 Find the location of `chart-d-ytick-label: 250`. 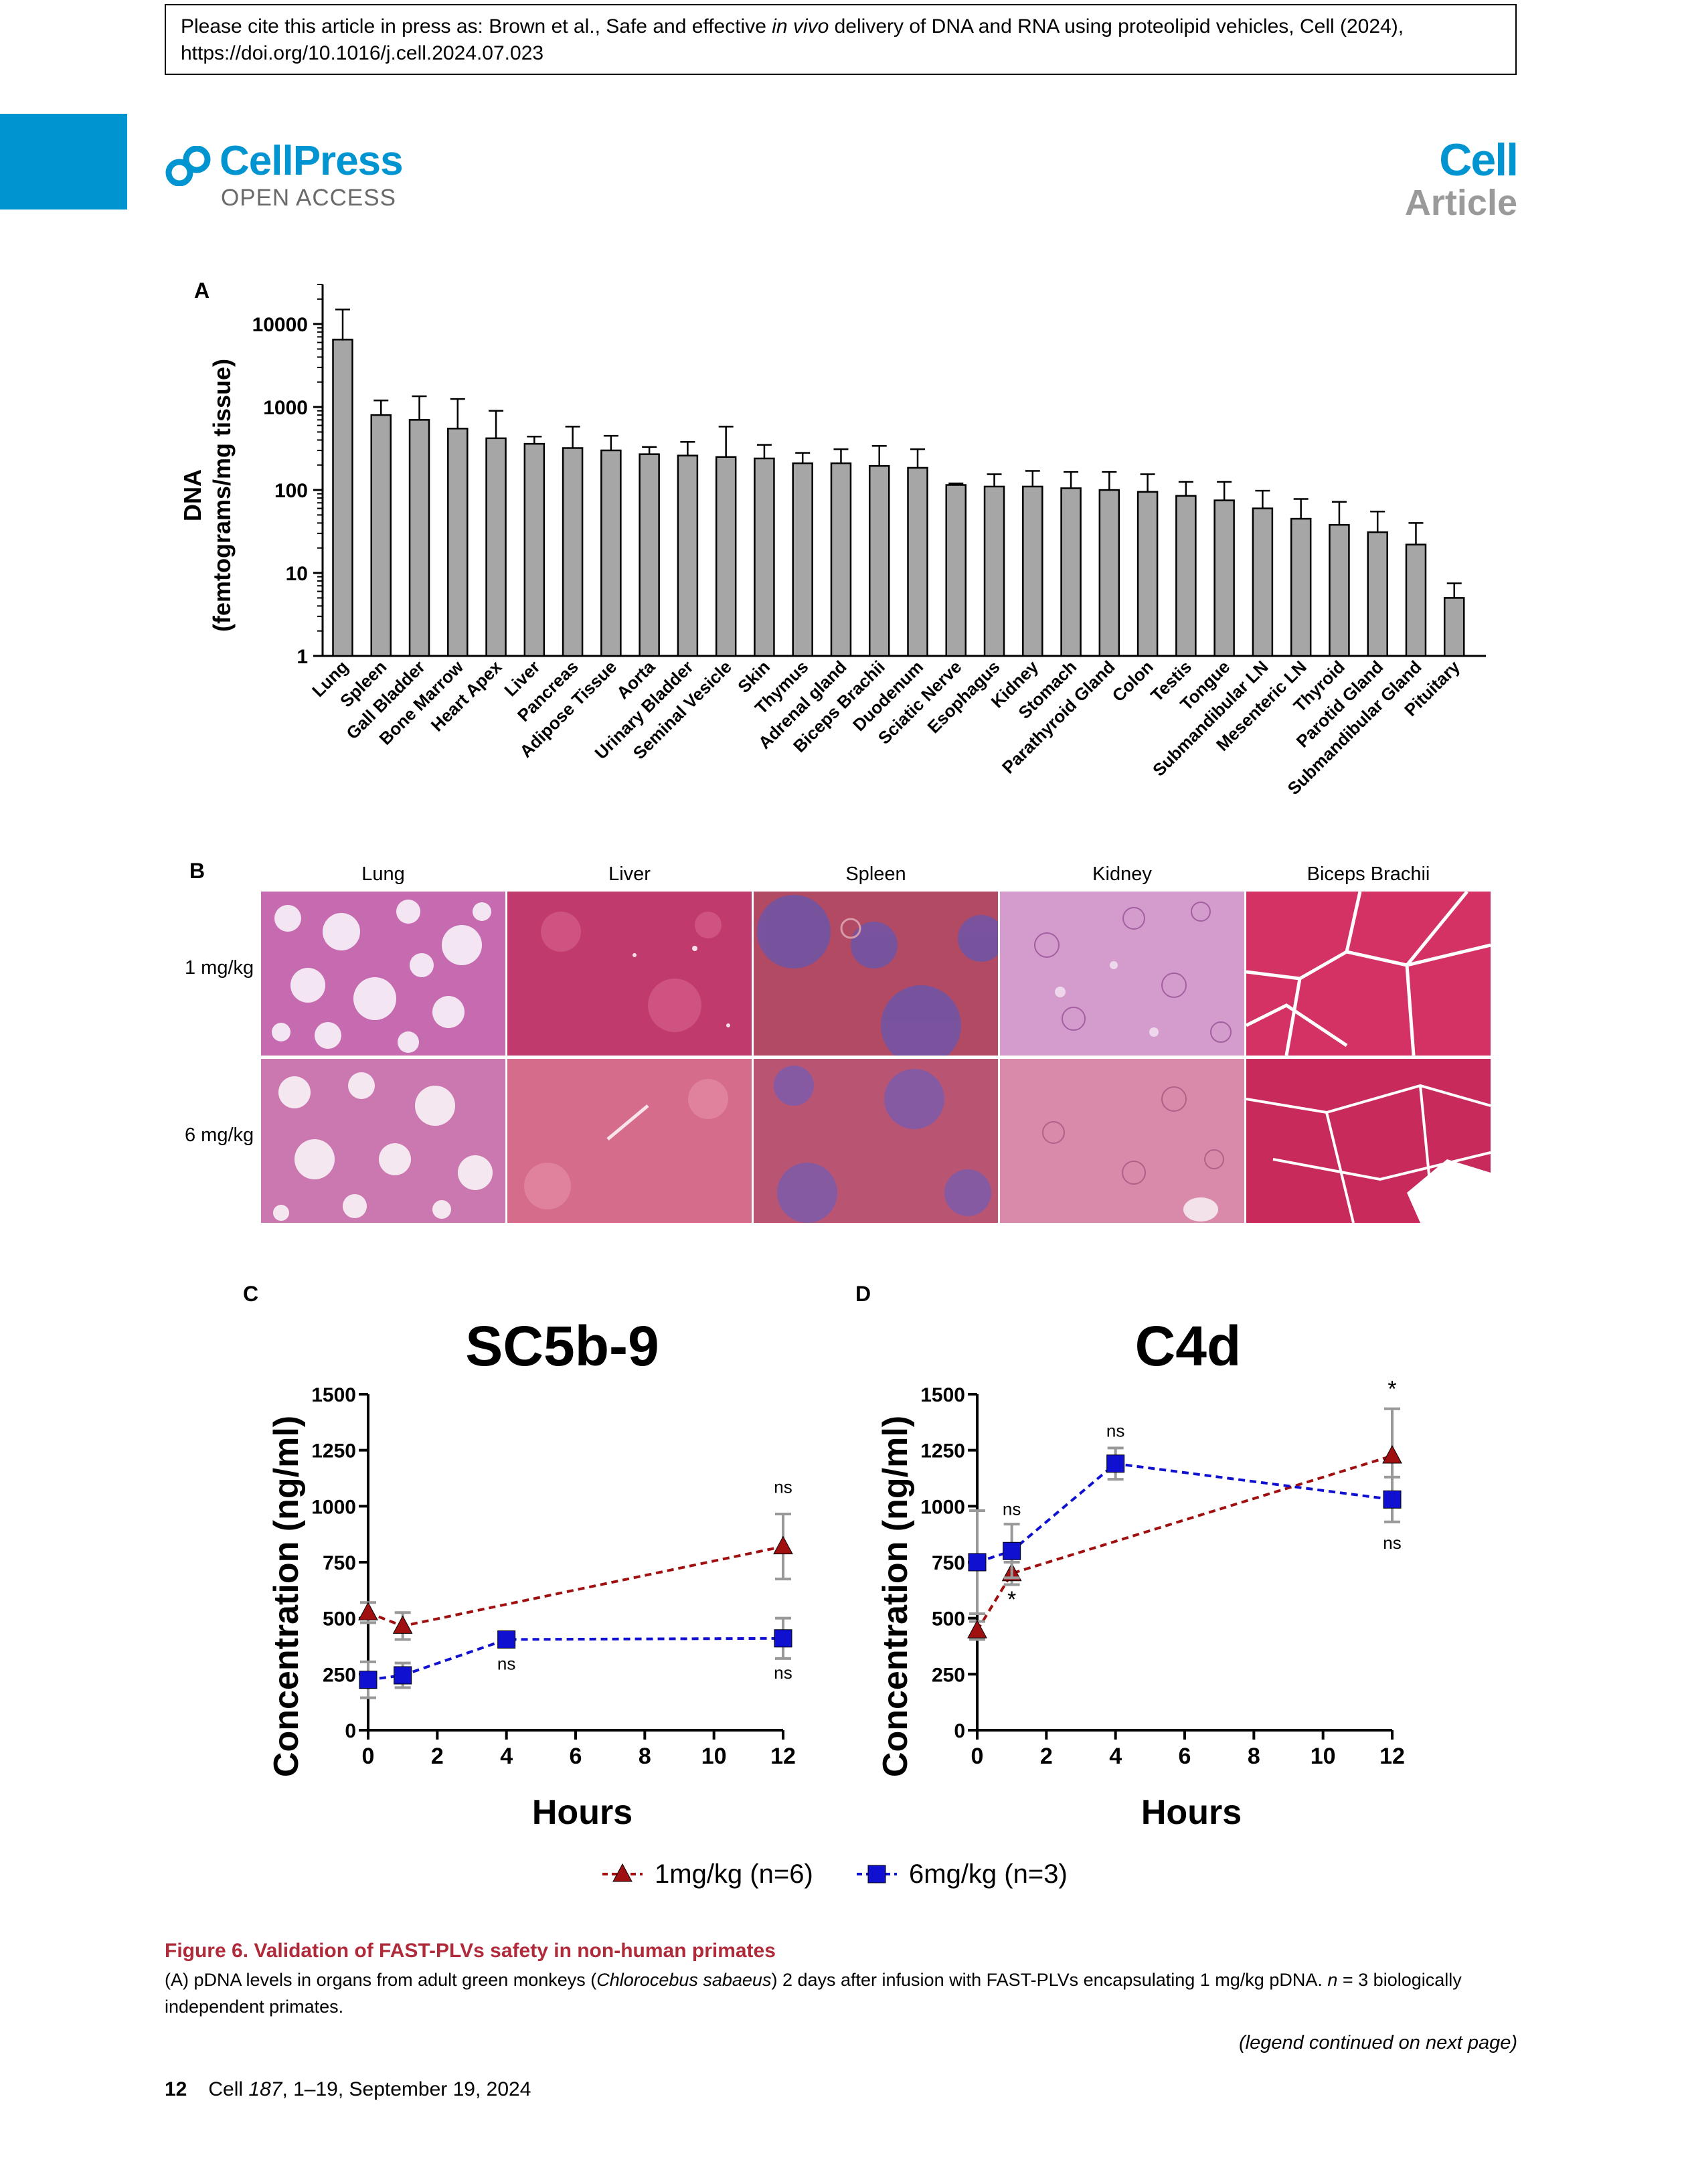

chart-d-ytick-label: 250 is located at coordinates (948, 1675).